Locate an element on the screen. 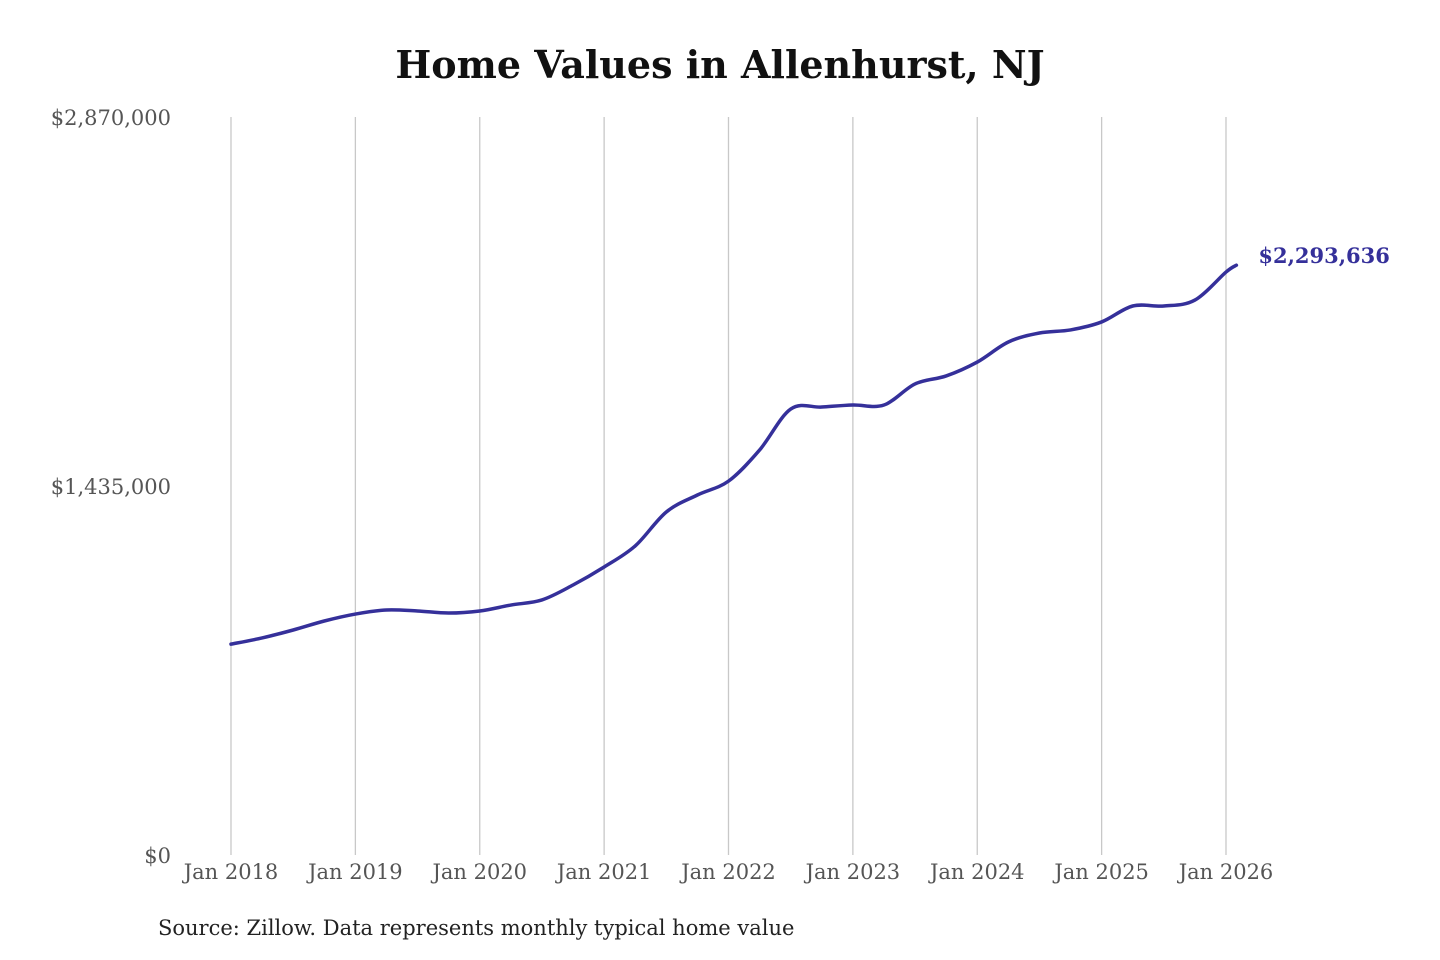 This screenshot has height=960, width=1440. y-tick-label: $1,435,000 is located at coordinates (111, 487).